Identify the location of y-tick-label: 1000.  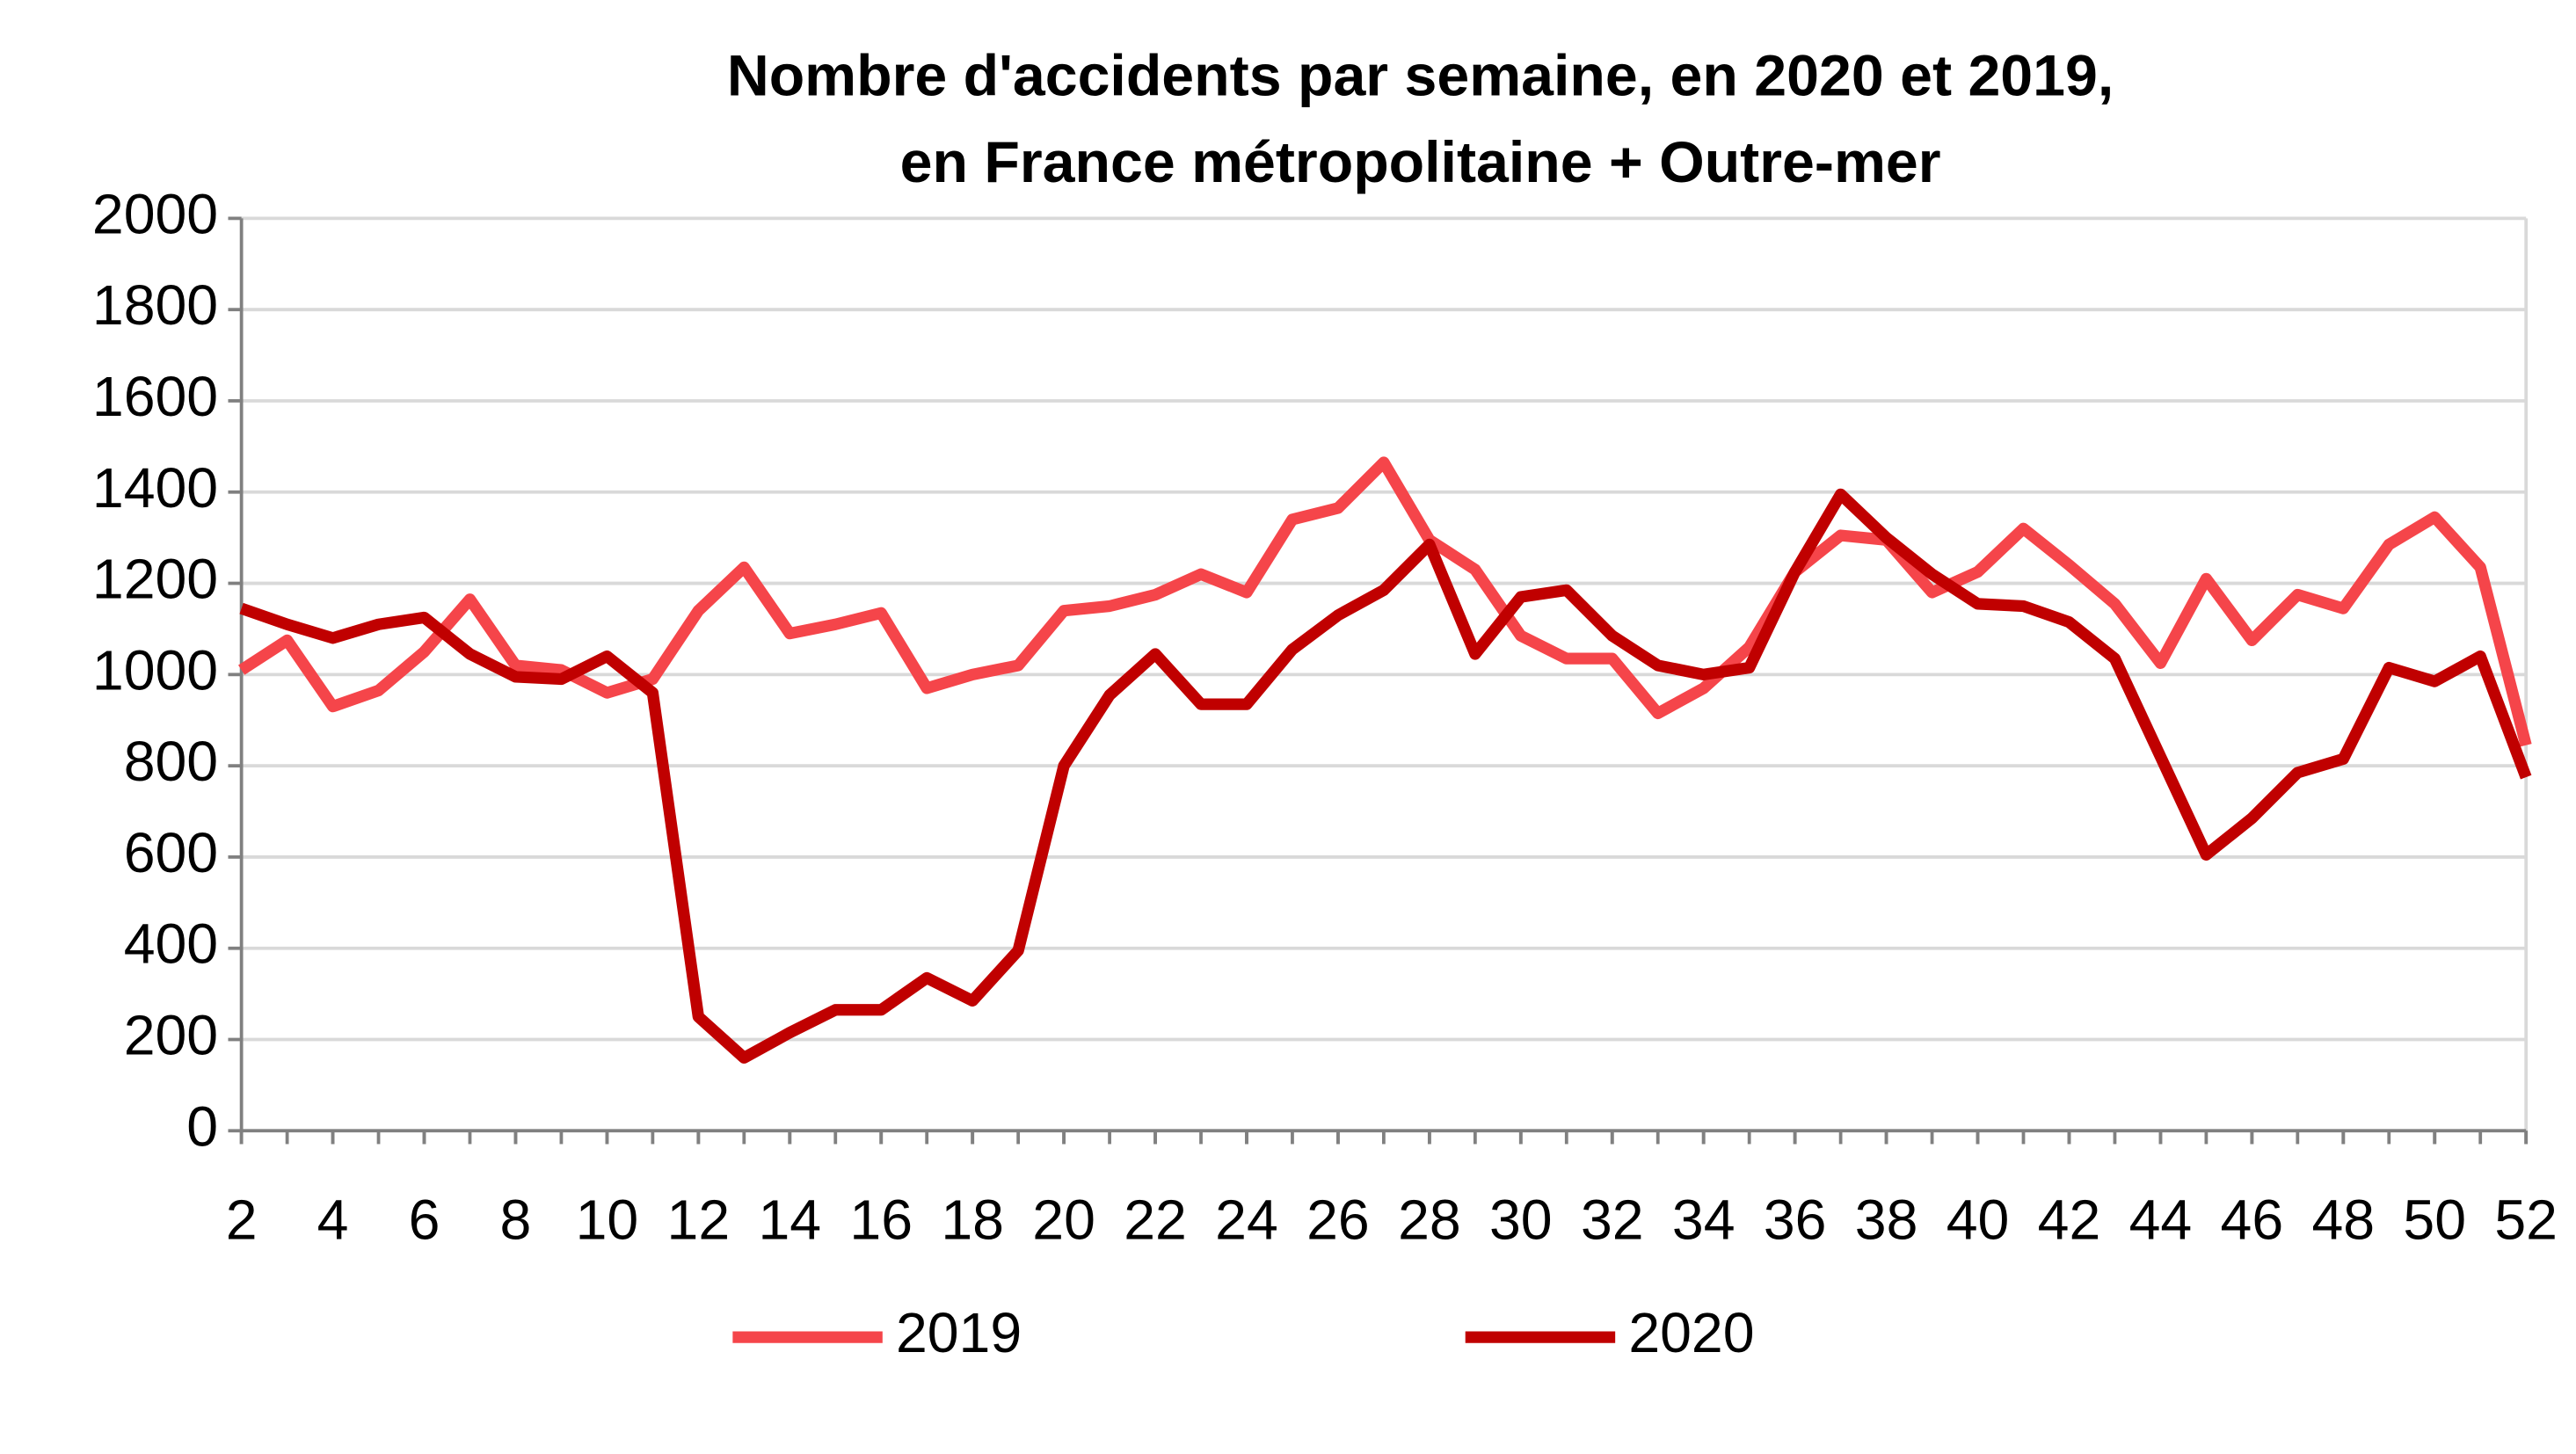
(155, 670).